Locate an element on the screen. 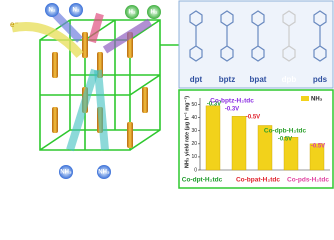  y-tick-label: 40 is located at coordinates (194, 118).